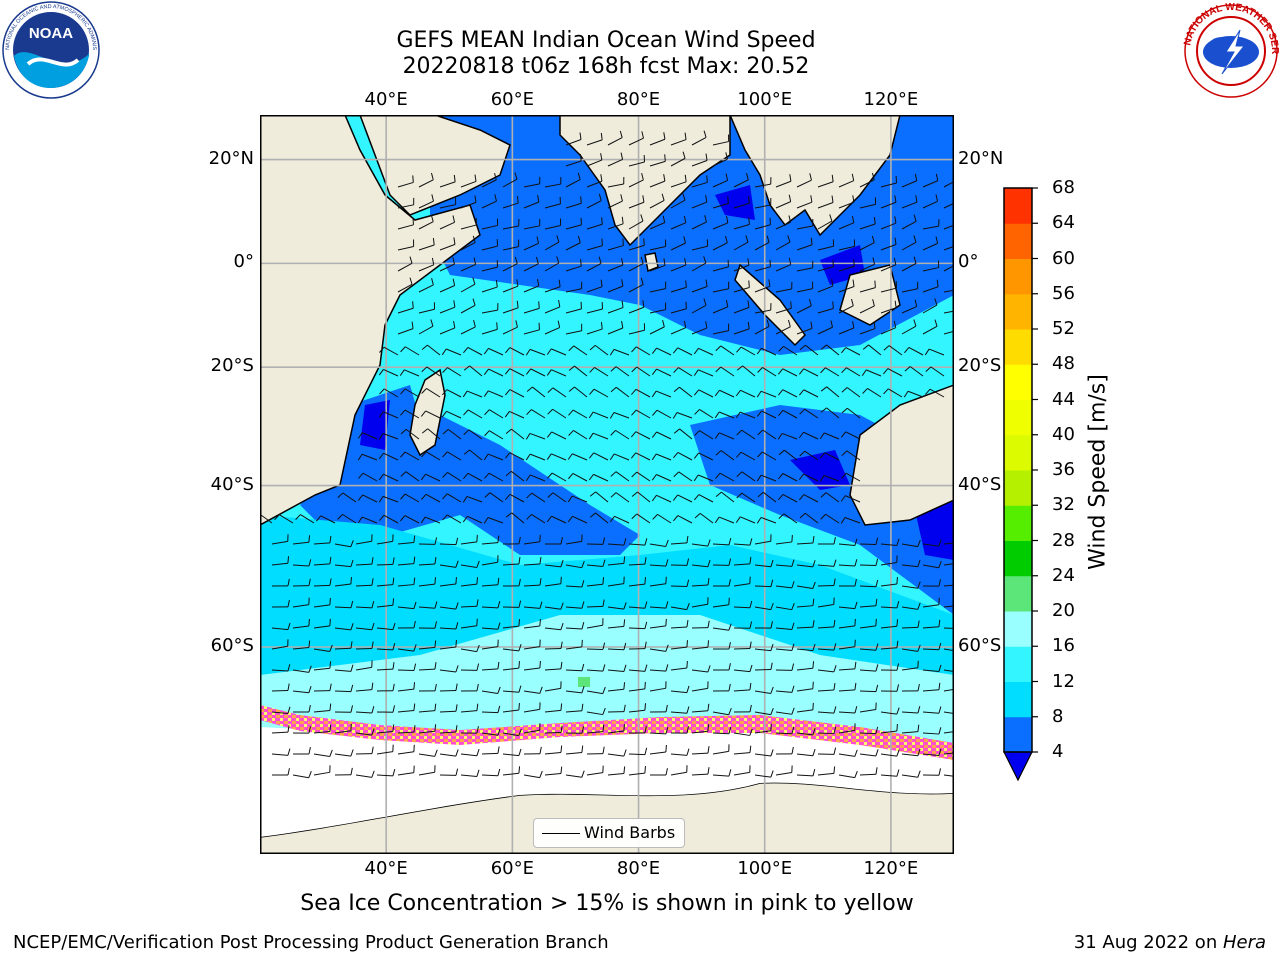  What do you see at coordinates (1058, 716) in the screenshot?
I see `colorbar-tick-8: 8` at bounding box center [1058, 716].